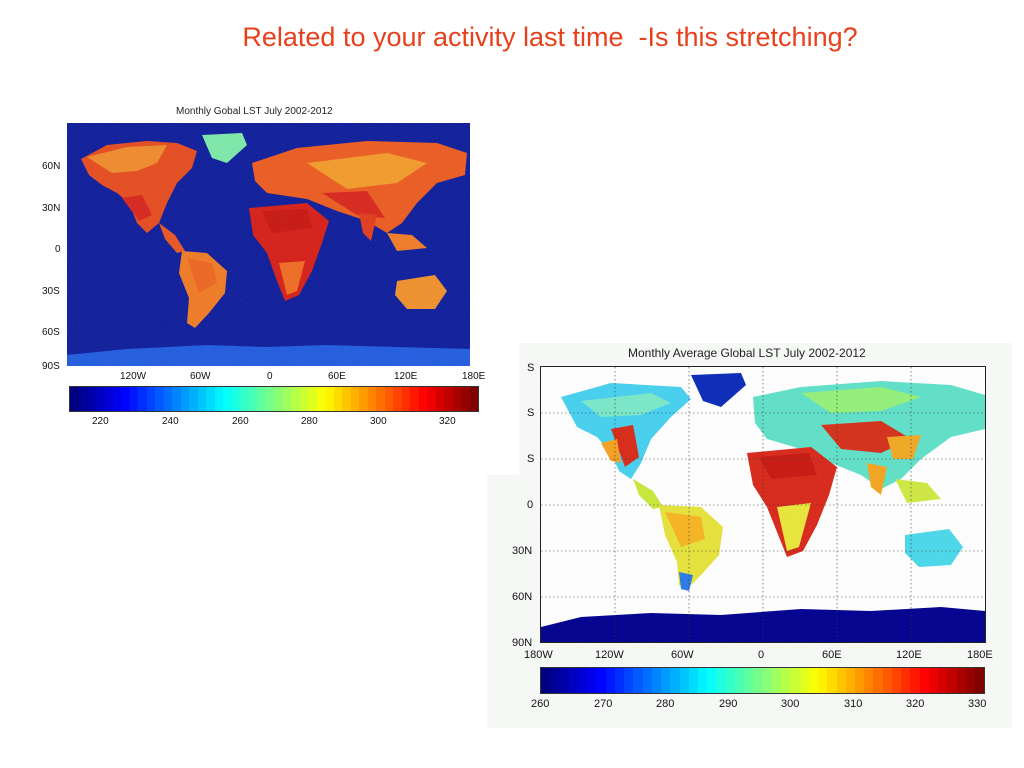 The image size is (1024, 768). Describe the element at coordinates (337, 376) in the screenshot. I see `left-lon-label: 60E` at that location.